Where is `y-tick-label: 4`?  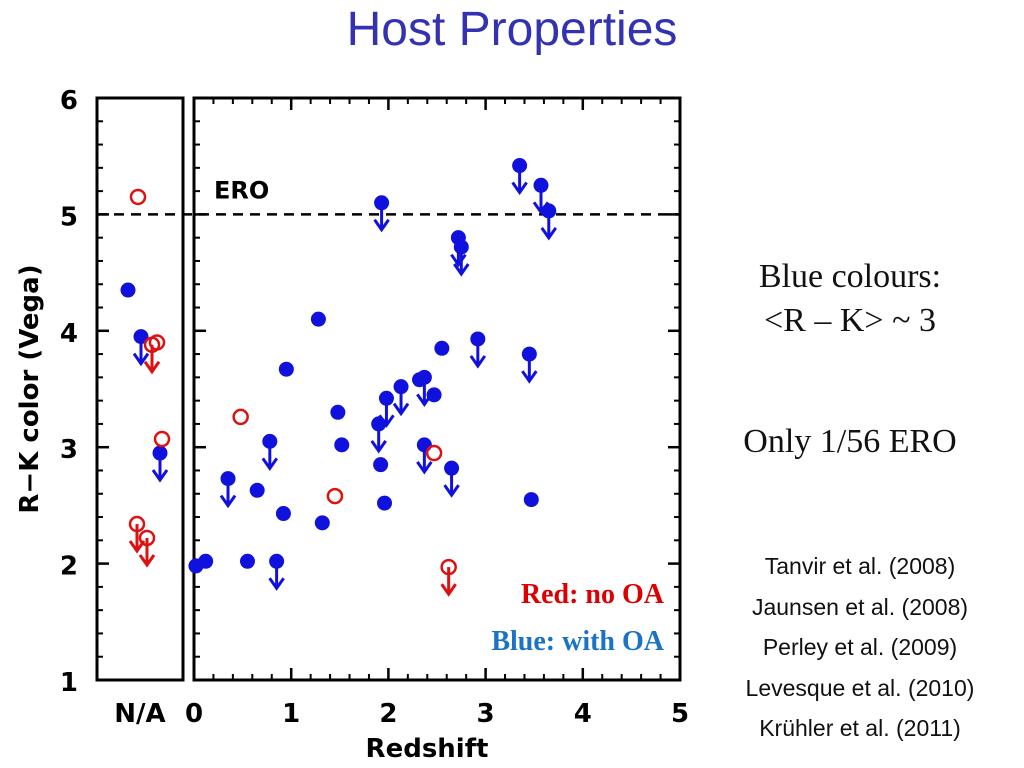
y-tick-label: 4 is located at coordinates (69, 334).